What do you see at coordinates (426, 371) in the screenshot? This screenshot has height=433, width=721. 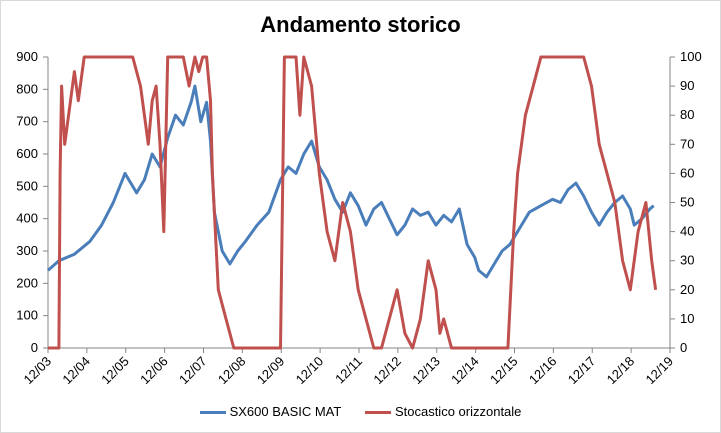 I see `x-tick-label: 12/13` at bounding box center [426, 371].